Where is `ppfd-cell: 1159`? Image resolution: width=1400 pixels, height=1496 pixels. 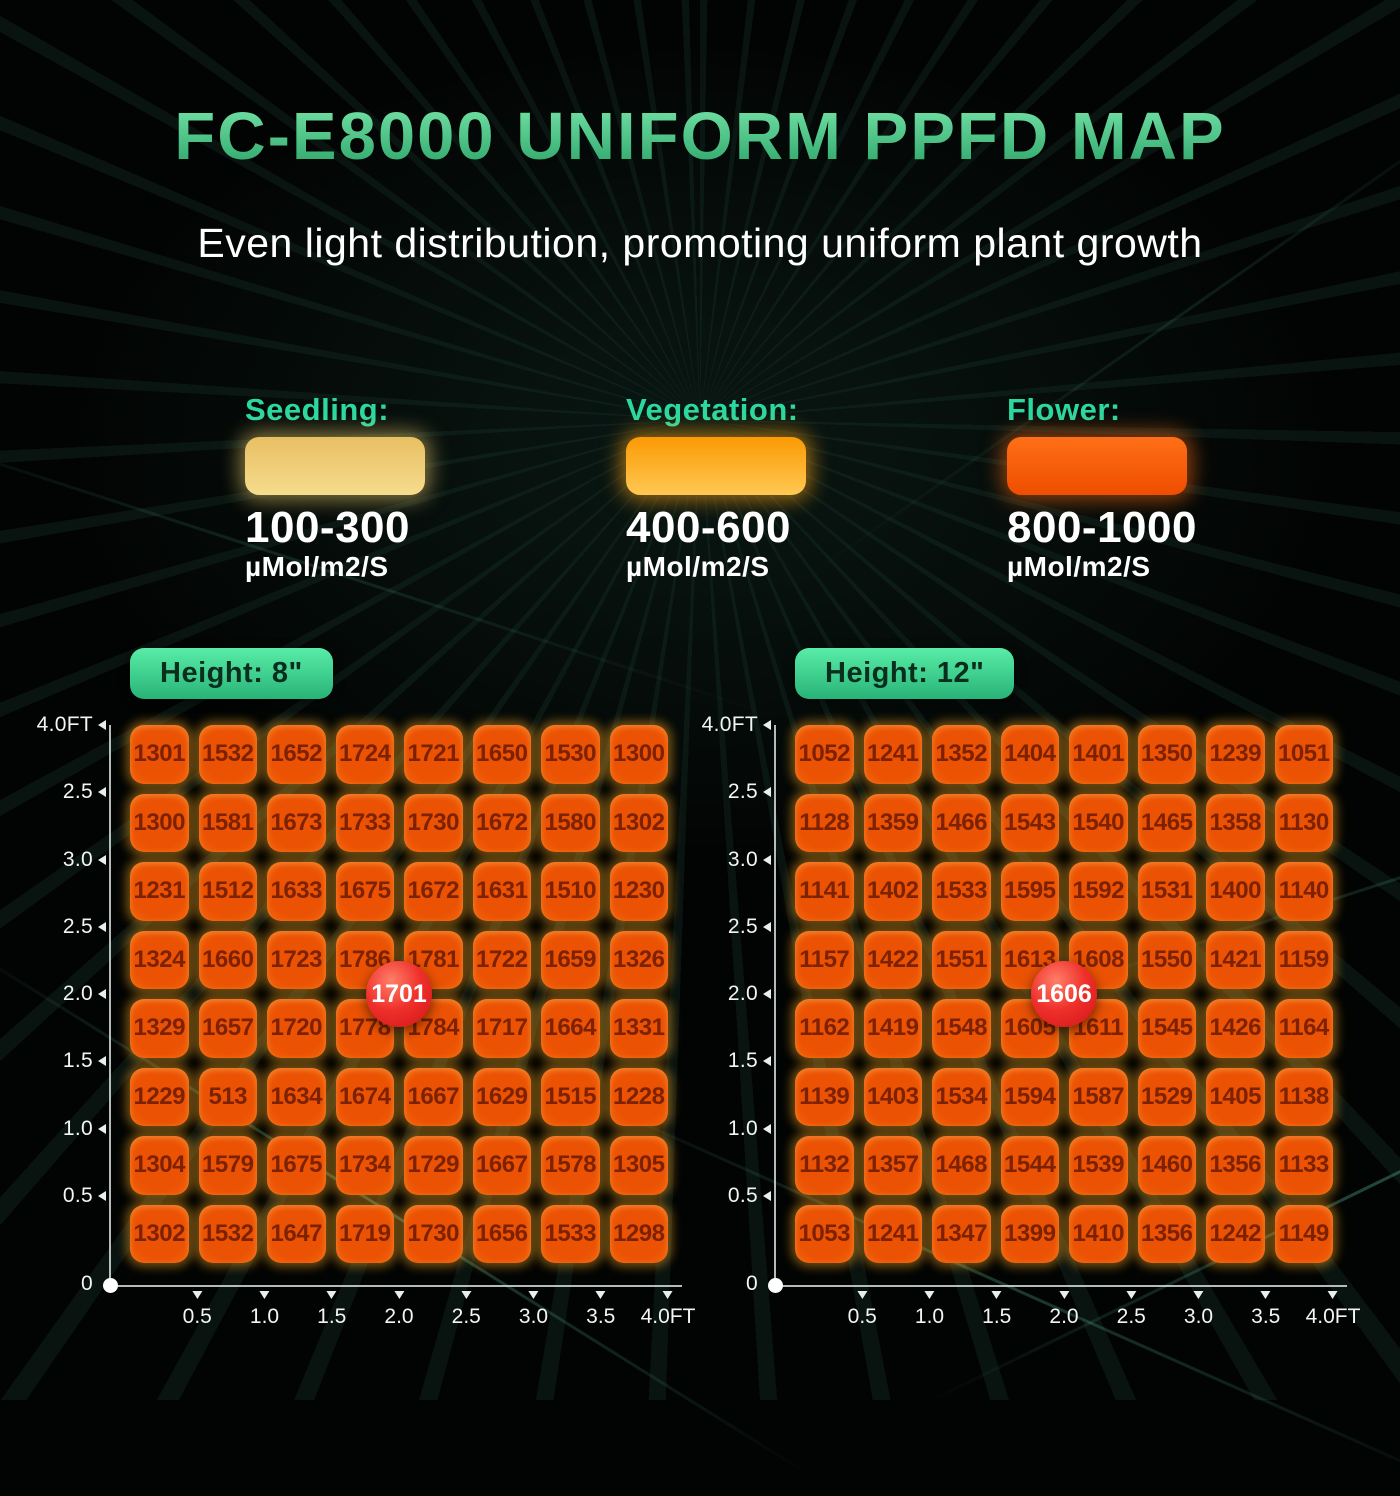 ppfd-cell: 1159 is located at coordinates (1303, 959).